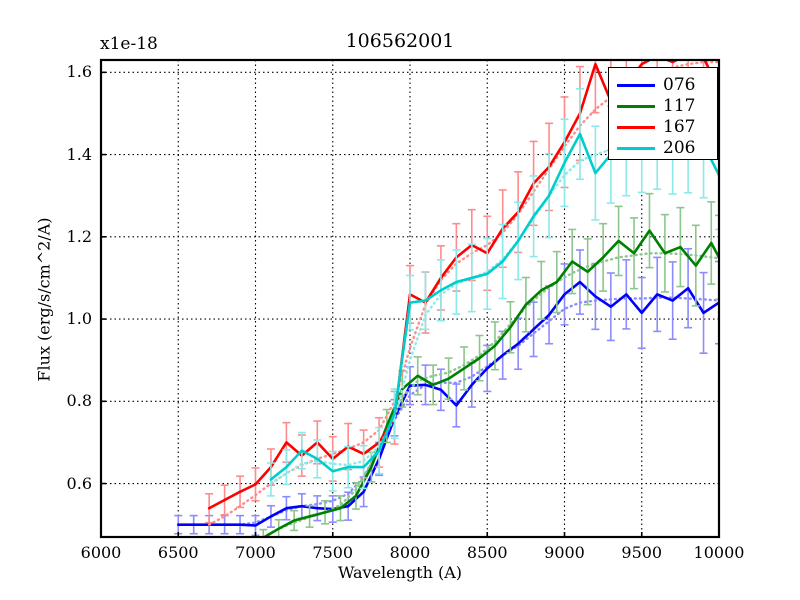 This screenshot has width=800, height=600. What do you see at coordinates (333, 552) in the screenshot?
I see `x-tick-label: 7500` at bounding box center [333, 552].